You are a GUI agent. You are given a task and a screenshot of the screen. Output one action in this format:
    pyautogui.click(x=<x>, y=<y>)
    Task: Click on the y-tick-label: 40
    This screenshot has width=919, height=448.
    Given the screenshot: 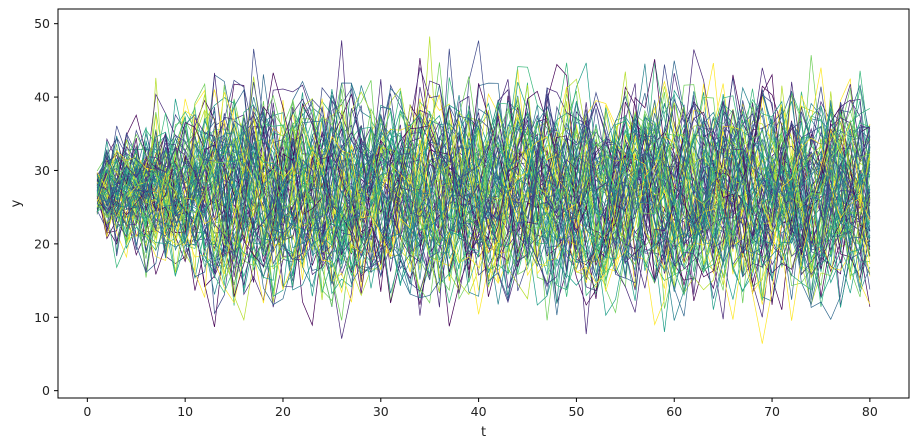 What is the action you would take?
    pyautogui.click(x=42, y=97)
    